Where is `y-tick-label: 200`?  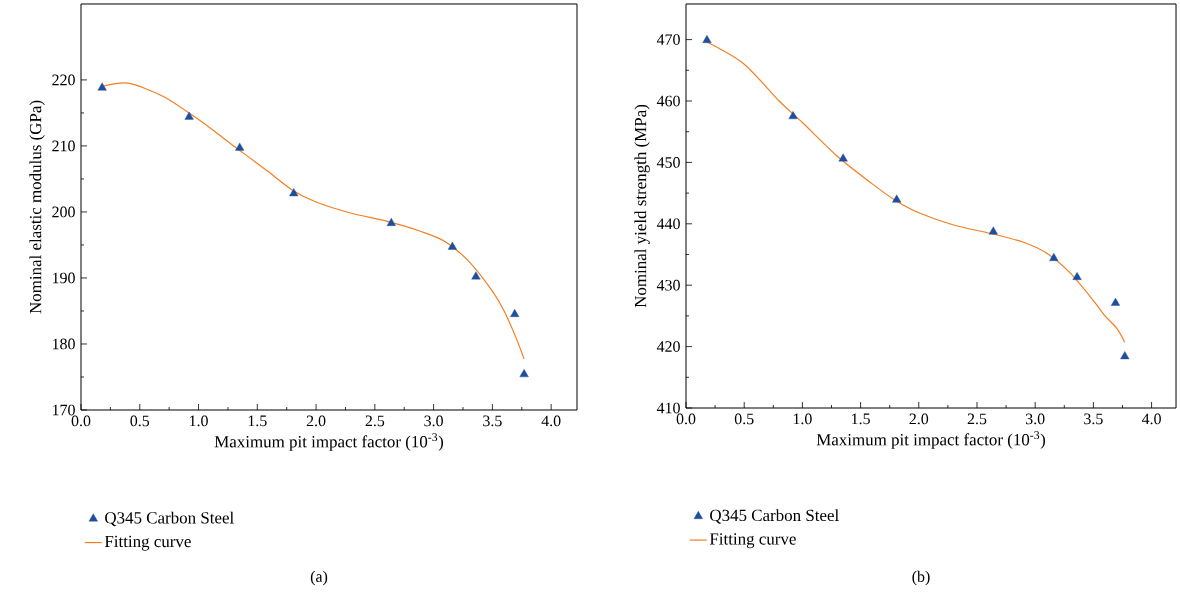
y-tick-label: 200 is located at coordinates (63, 212).